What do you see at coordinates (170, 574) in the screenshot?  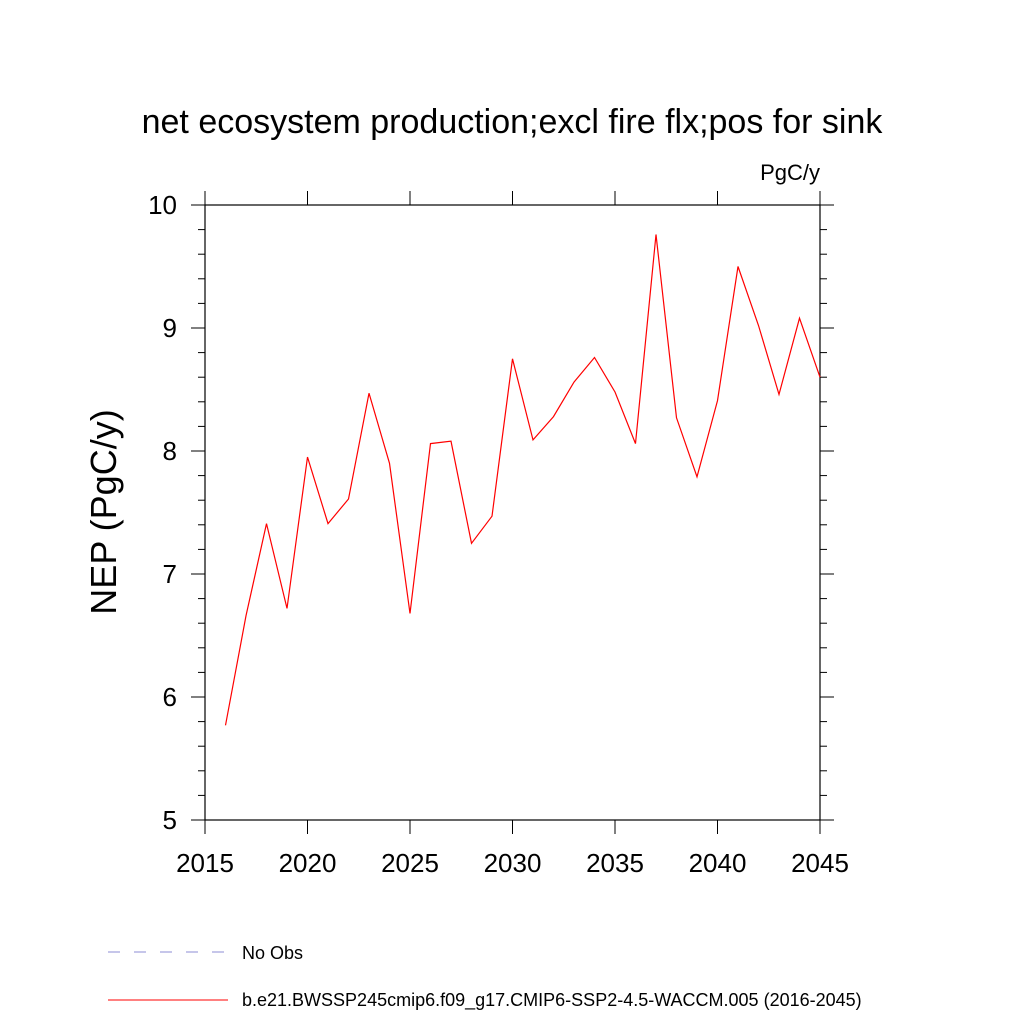 I see `y-tick-label: 7` at bounding box center [170, 574].